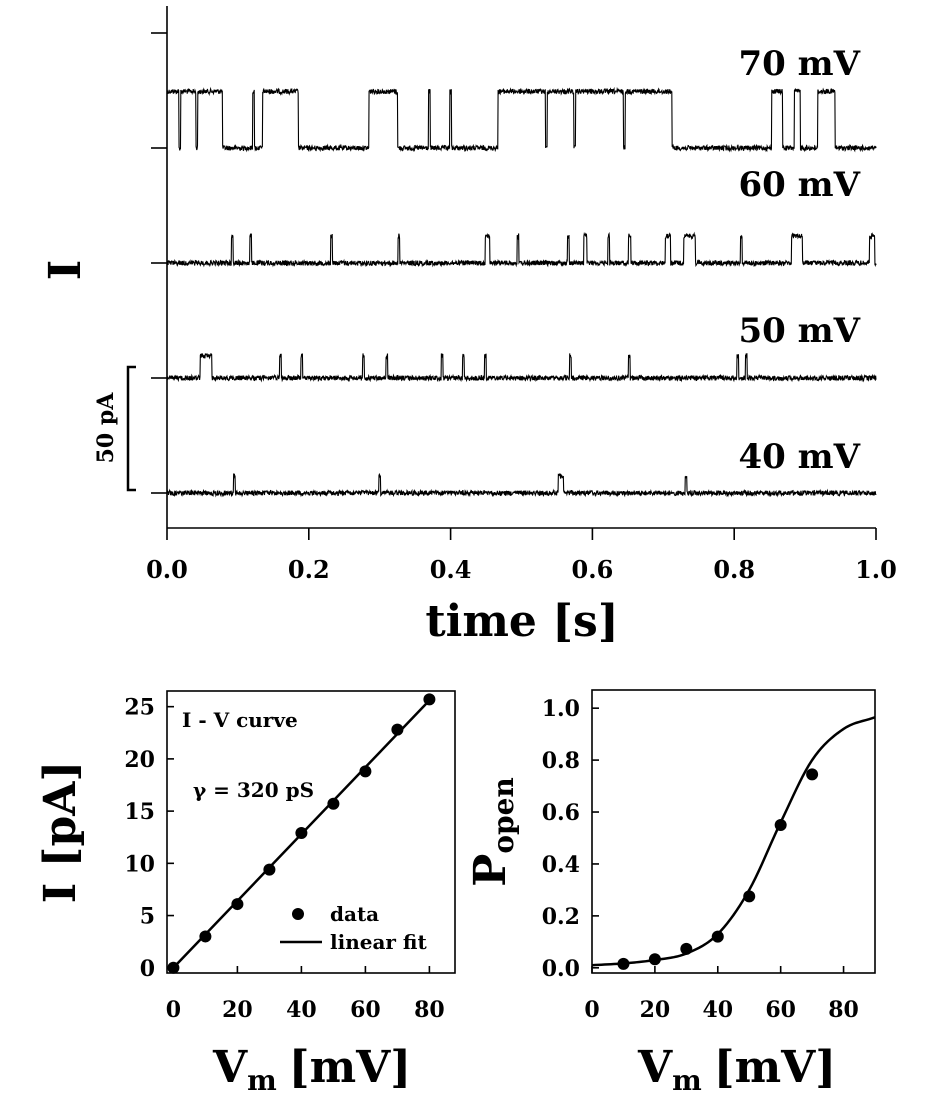 This screenshot has width=945, height=1096. Describe the element at coordinates (131, 428) in the screenshot. I see `scale-bar` at that location.